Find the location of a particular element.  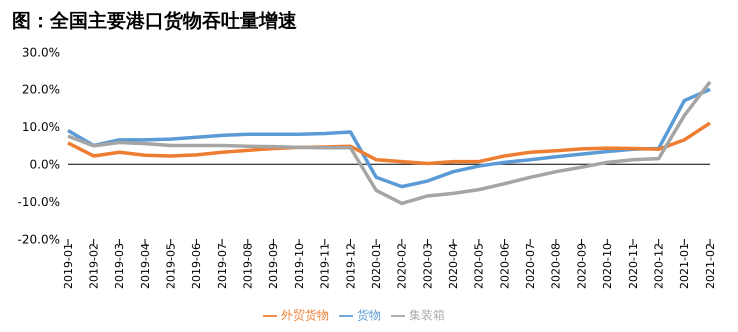

x-tick-label: 2019-05 is located at coordinates (171, 266).